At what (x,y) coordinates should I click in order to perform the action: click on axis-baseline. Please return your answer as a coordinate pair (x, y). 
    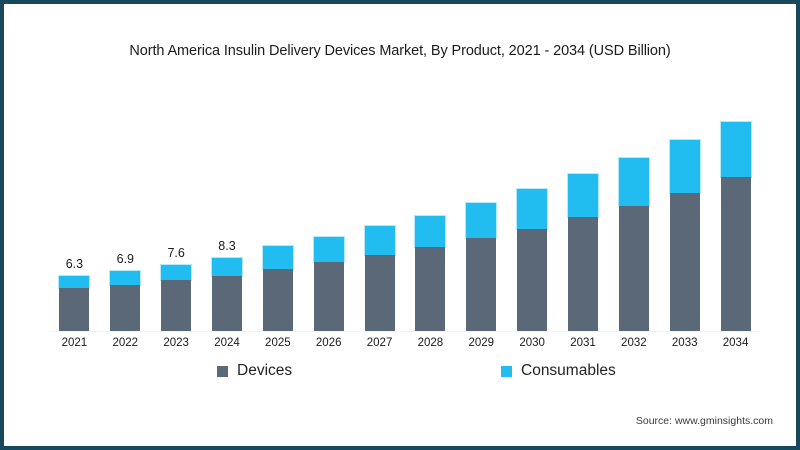
    Looking at the image, I should click on (405, 331).